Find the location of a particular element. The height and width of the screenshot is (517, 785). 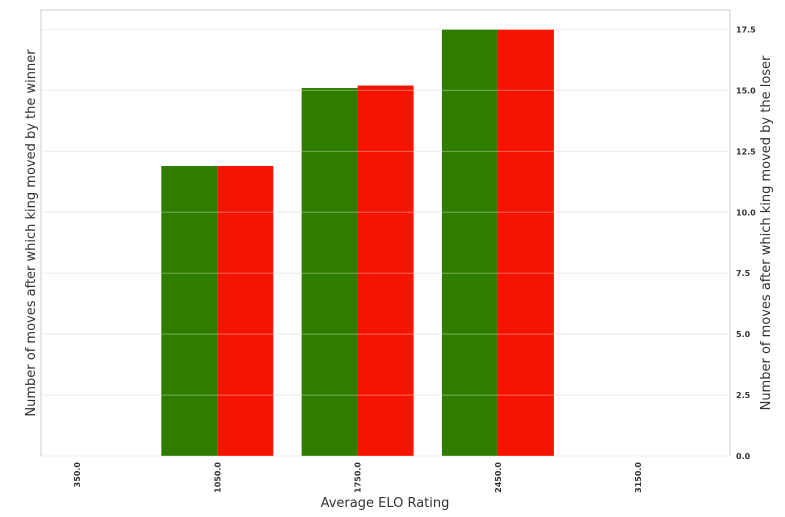

y-tick-label: 10.0 is located at coordinates (746, 212).